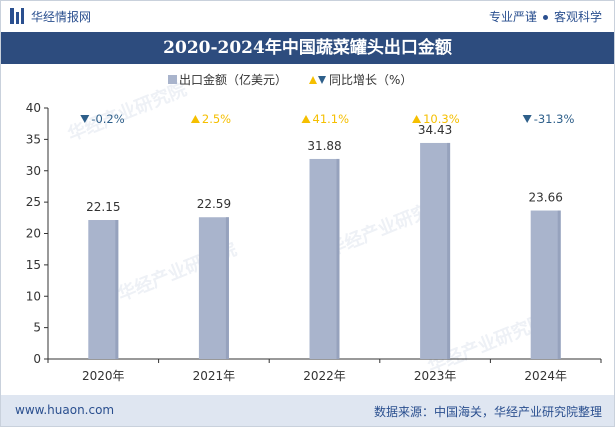 The height and width of the screenshot is (427, 615). I want to click on legend-bar-swatch, so click(172, 79).